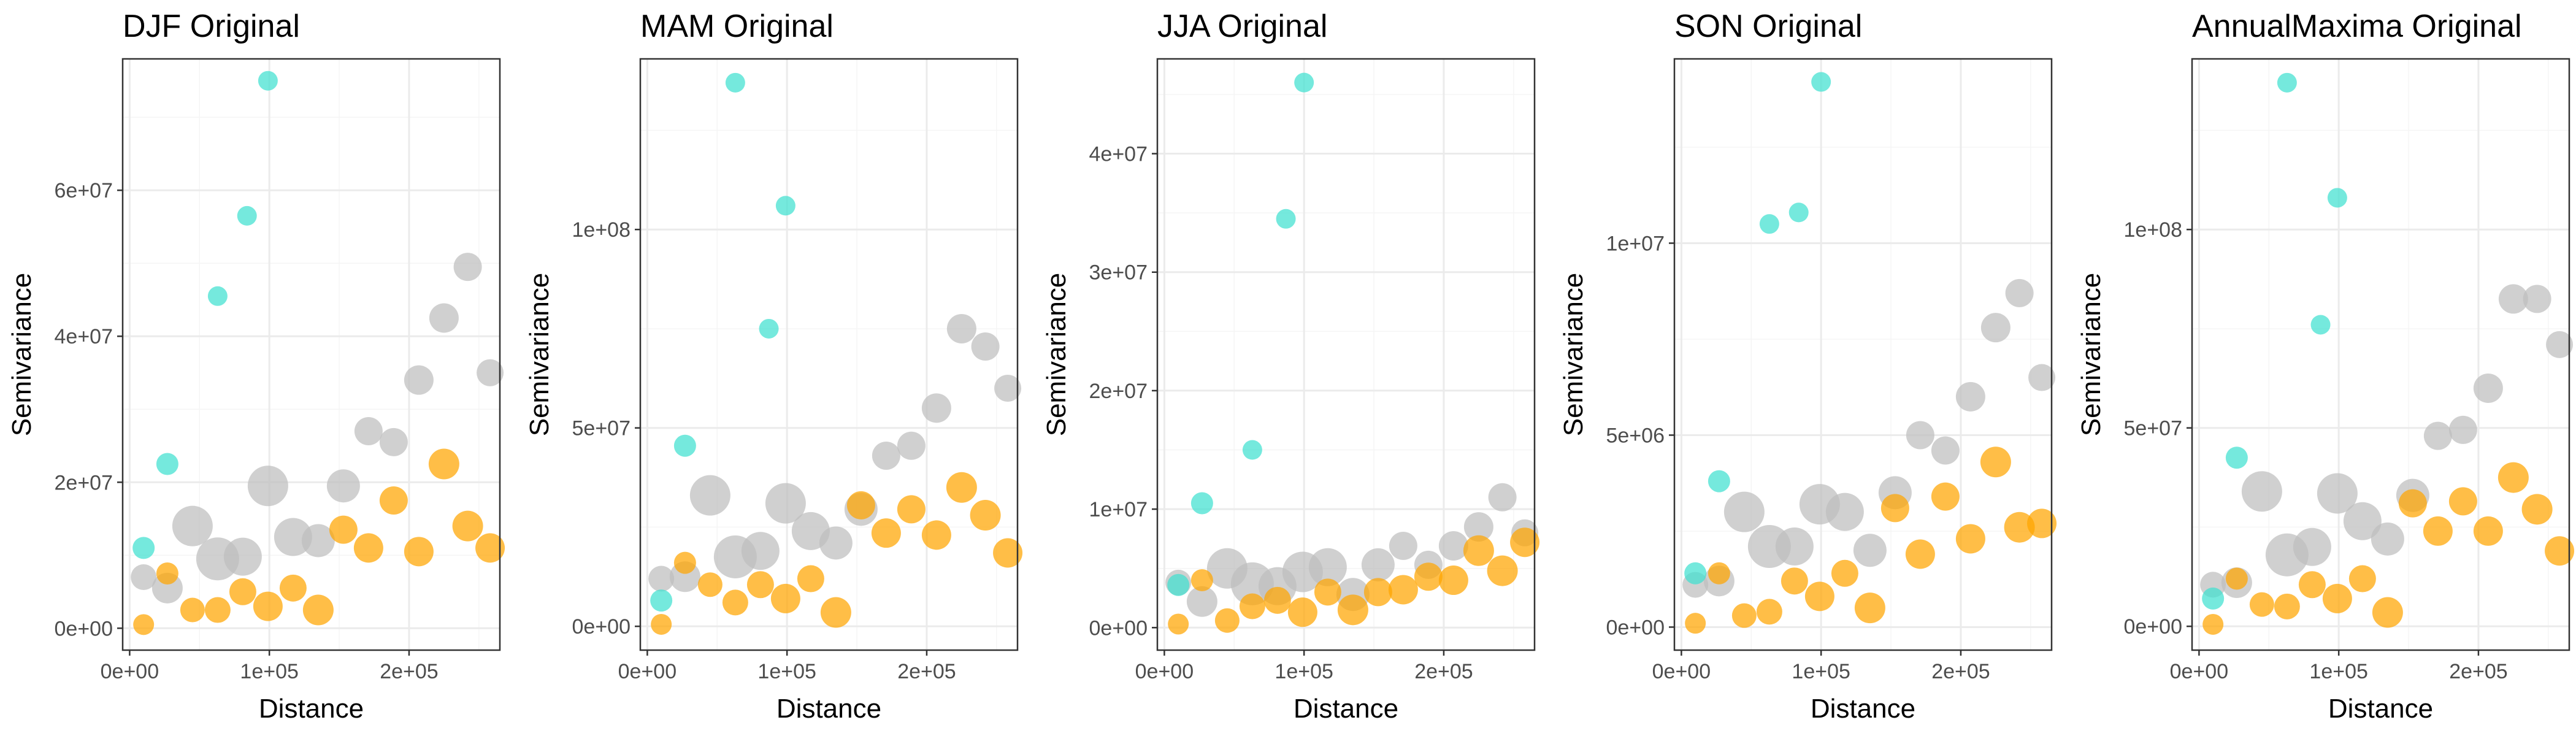 The width and height of the screenshot is (2576, 736). What do you see at coordinates (1118, 273) in the screenshot?
I see `y-tick-label: 3e+07` at bounding box center [1118, 273].